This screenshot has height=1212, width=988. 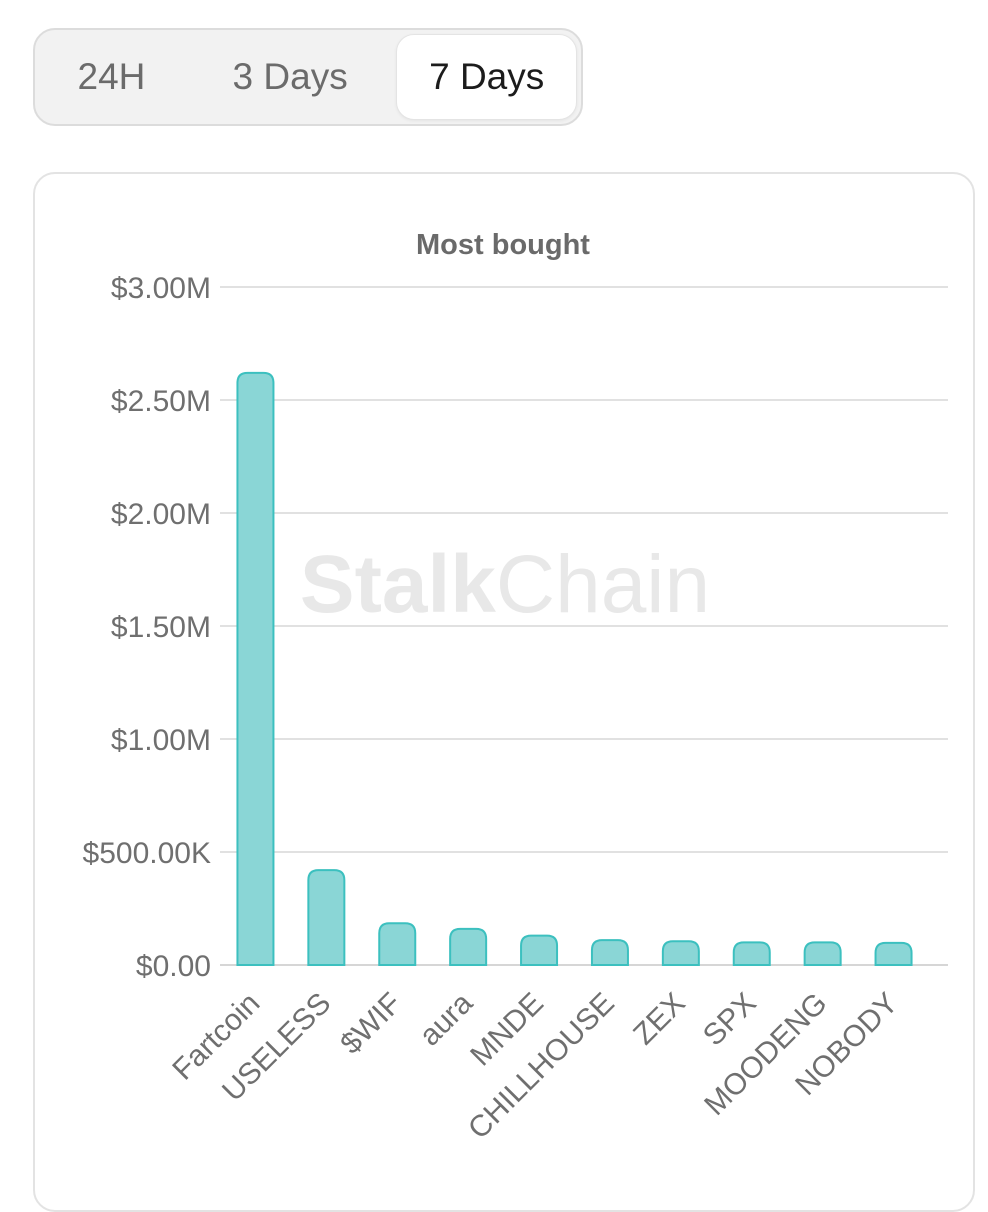 I want to click on bar-zex, so click(x=680, y=953).